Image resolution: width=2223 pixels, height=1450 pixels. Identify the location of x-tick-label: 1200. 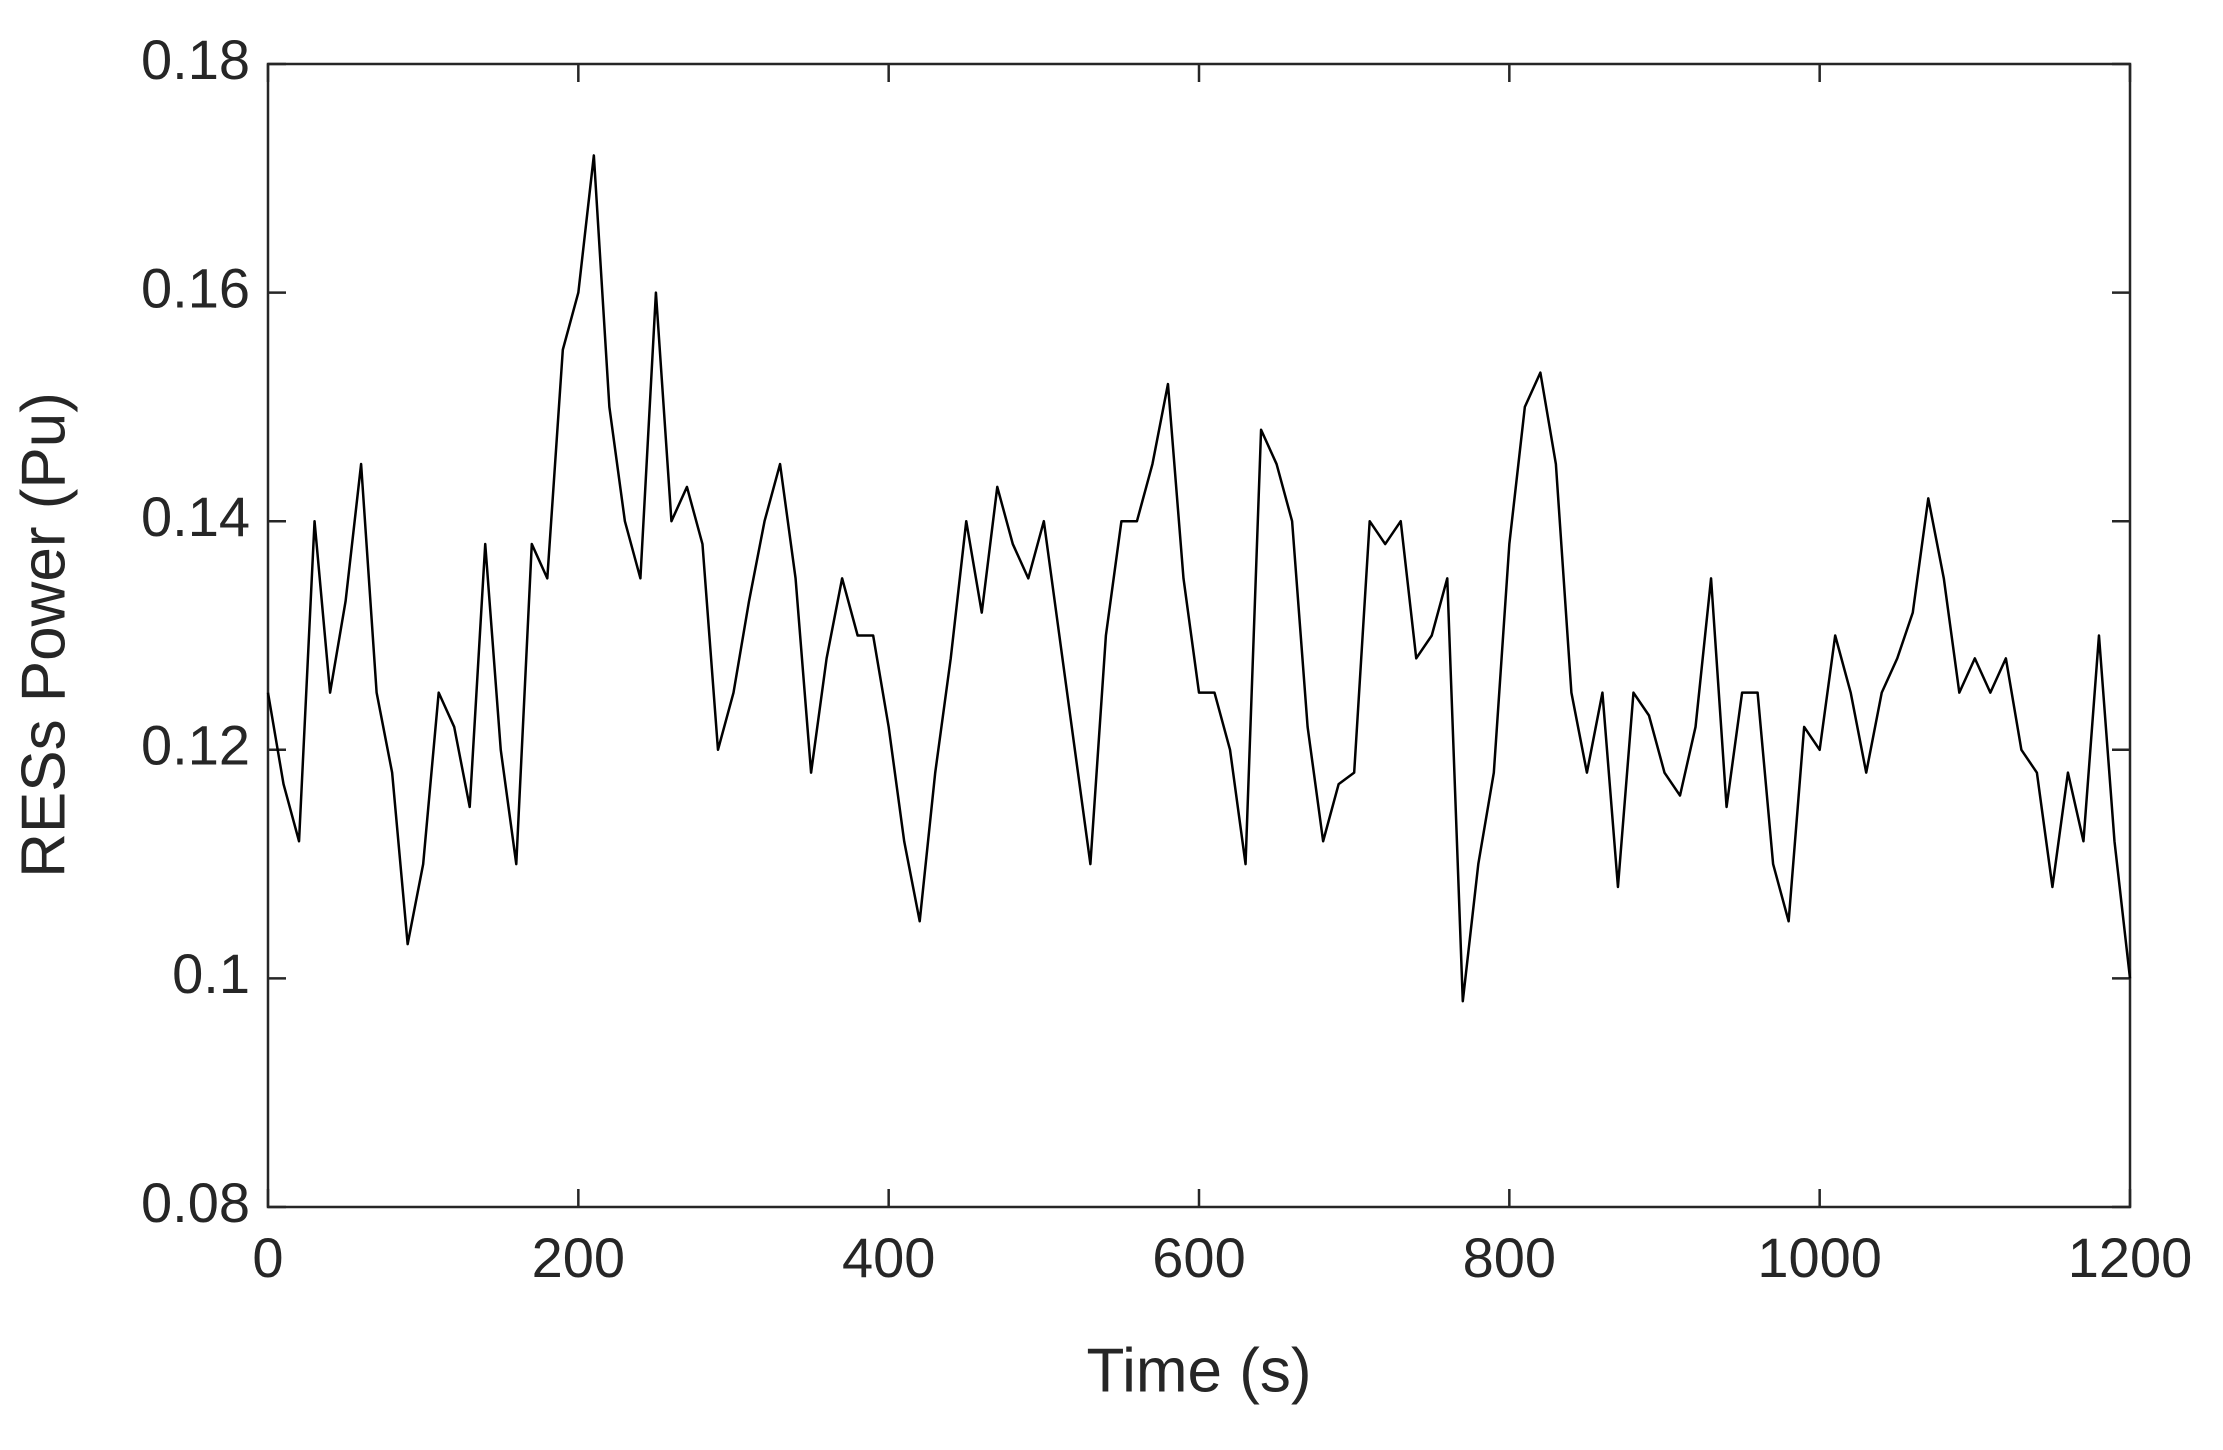
(2130, 1257).